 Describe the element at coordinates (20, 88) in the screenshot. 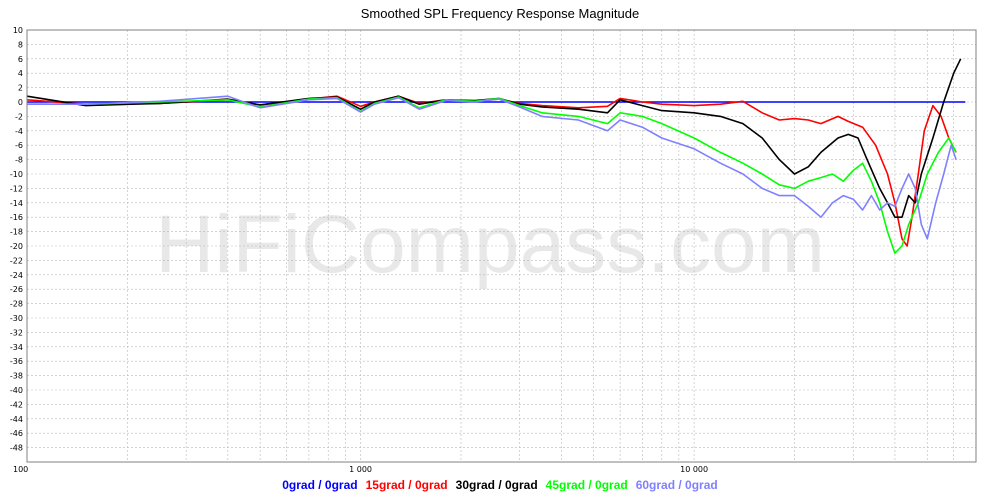

I see `y-tick-label: 2` at that location.